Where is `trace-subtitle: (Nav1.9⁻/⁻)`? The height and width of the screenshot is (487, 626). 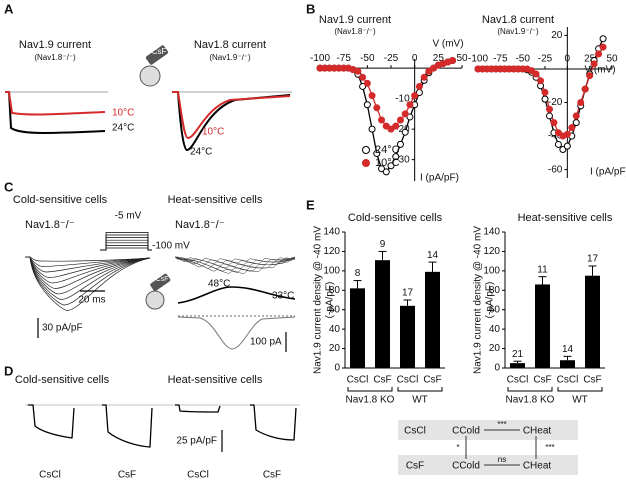 trace-subtitle: (Nav1.9⁻/⁻) is located at coordinates (230, 57).